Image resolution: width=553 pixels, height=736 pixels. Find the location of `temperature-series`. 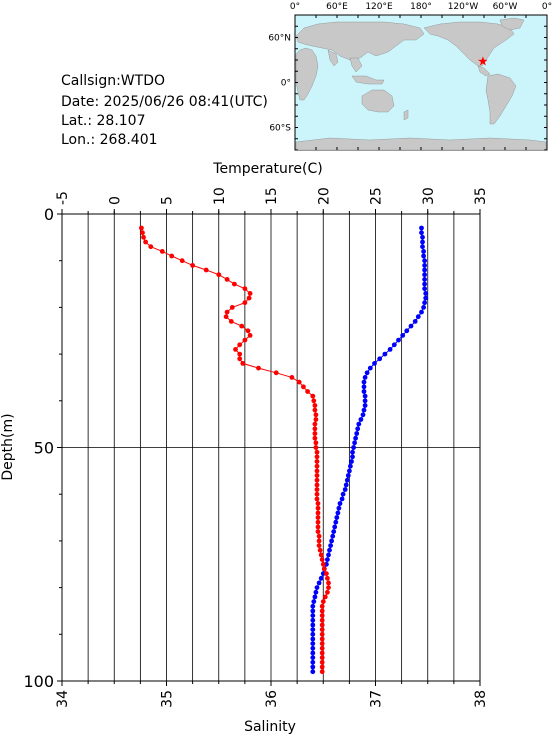

temperature-series is located at coordinates (369, 450).